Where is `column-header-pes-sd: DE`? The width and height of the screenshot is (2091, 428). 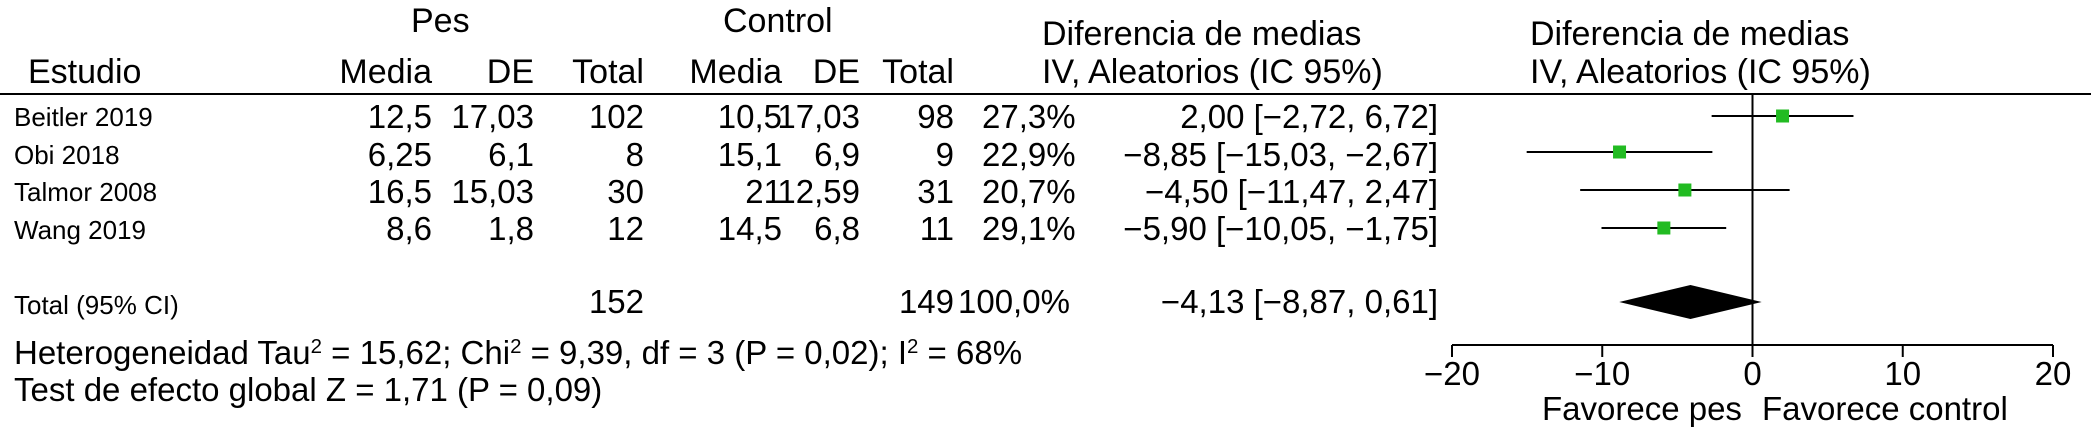 column-header-pes-sd: DE is located at coordinates (510, 72).